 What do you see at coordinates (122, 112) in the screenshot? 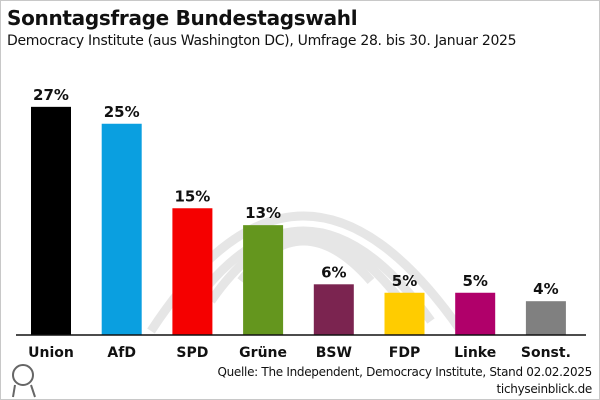
I see `data-label: 25%` at bounding box center [122, 112].